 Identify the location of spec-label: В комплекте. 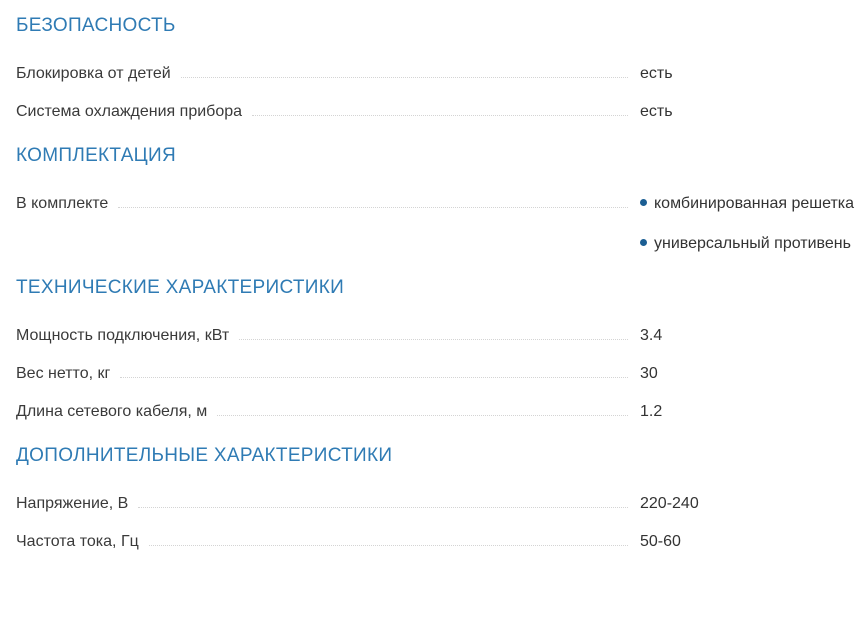
(62, 203).